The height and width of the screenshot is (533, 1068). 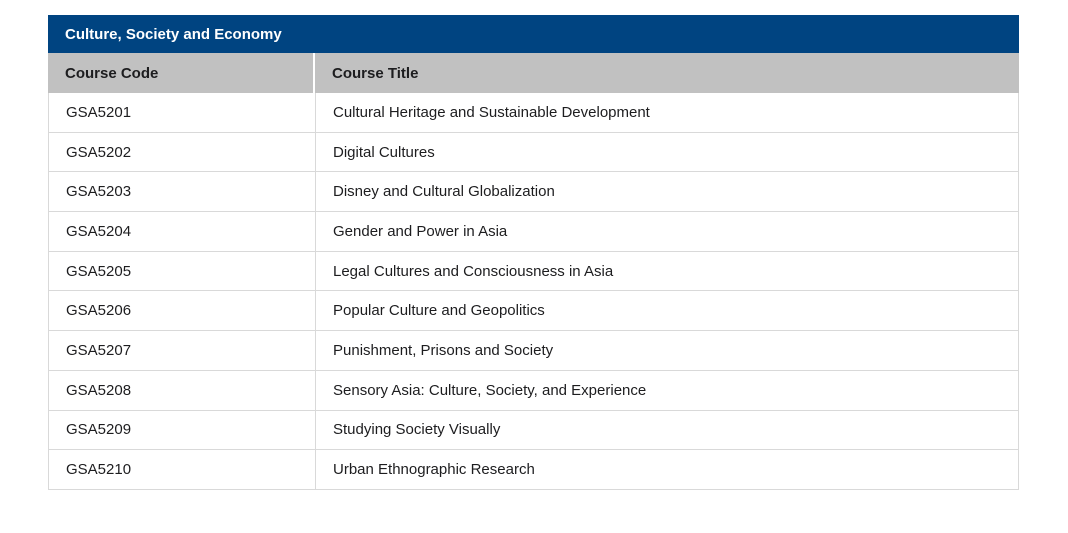 I want to click on course-code-cell: GSA5209, so click(x=182, y=430).